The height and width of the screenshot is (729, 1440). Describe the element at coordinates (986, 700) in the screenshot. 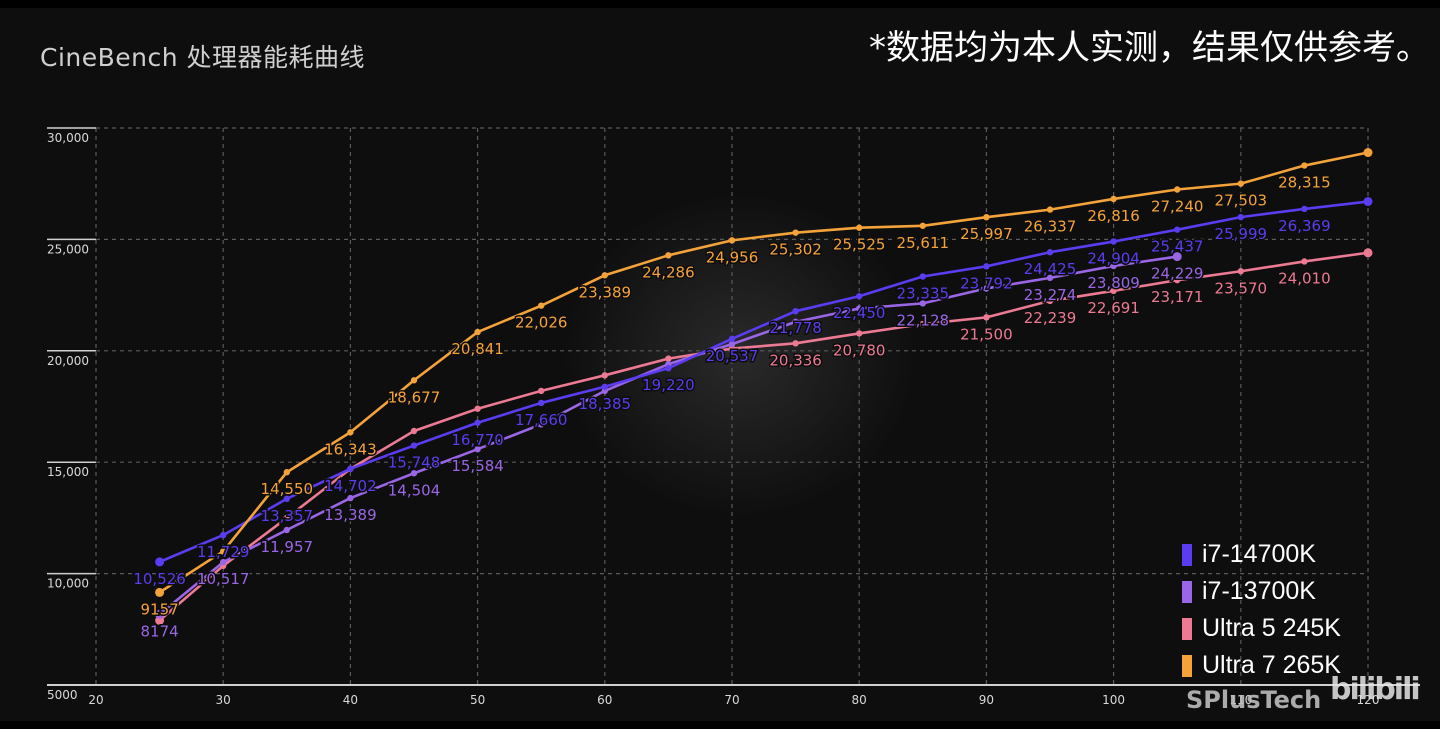

I see `x-tick-label: 90` at that location.